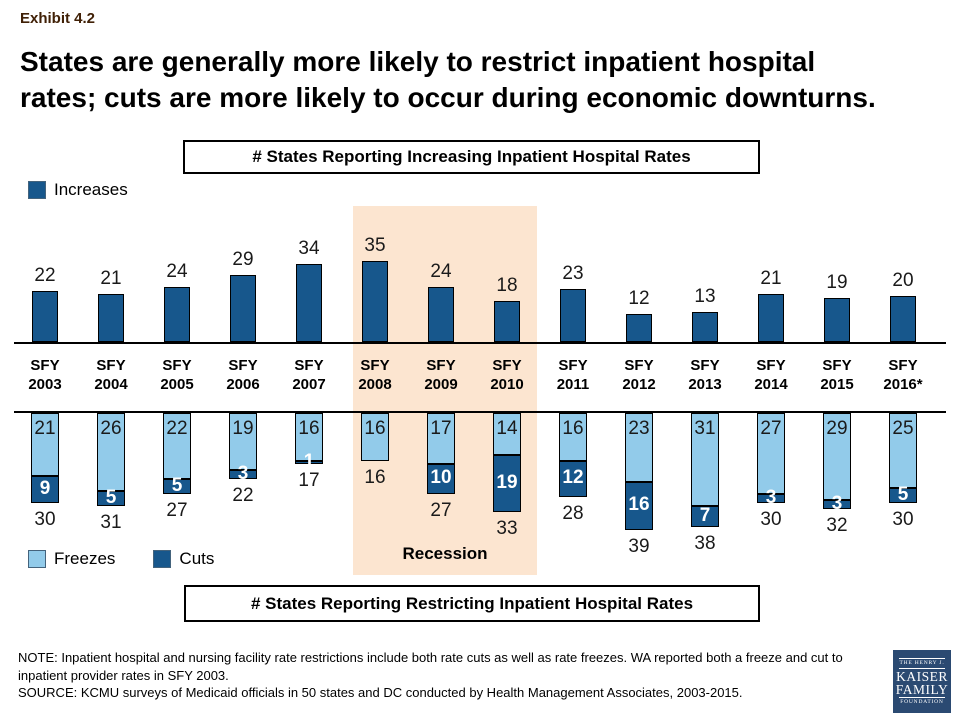  What do you see at coordinates (45, 275) in the screenshot?
I see `increase-value-label: 22` at bounding box center [45, 275].